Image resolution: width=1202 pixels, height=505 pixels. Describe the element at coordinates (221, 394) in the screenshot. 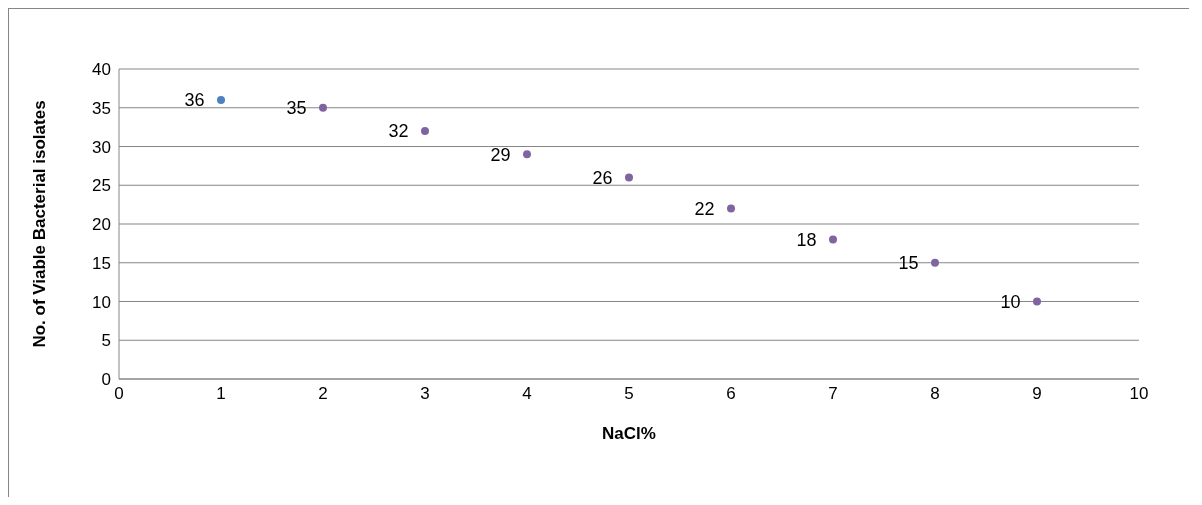

I see `x-tick-label: 1` at that location.